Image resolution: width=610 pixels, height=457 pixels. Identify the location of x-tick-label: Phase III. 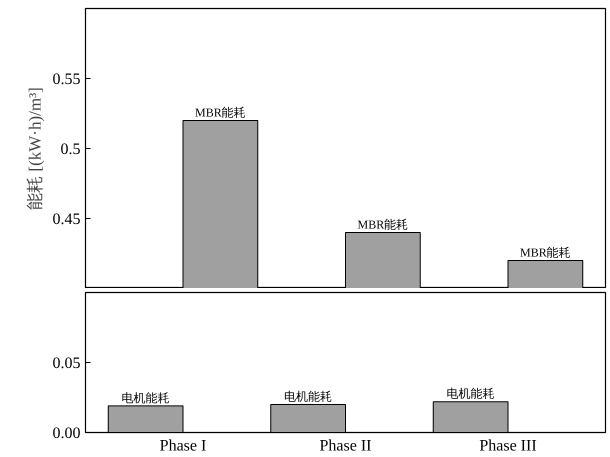
(508, 446).